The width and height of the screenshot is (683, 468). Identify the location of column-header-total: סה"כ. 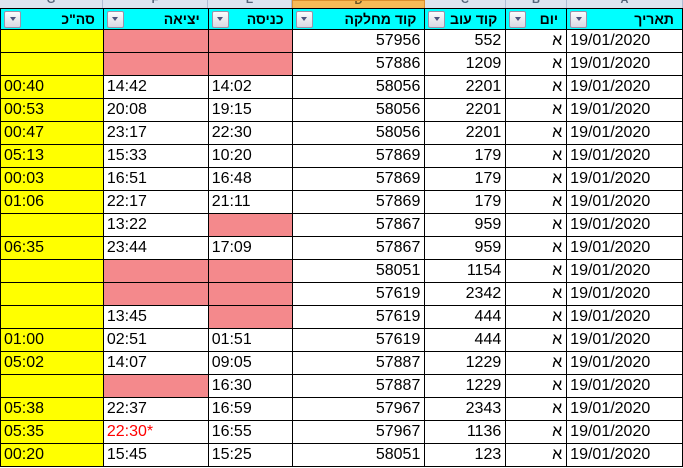
(52, 19).